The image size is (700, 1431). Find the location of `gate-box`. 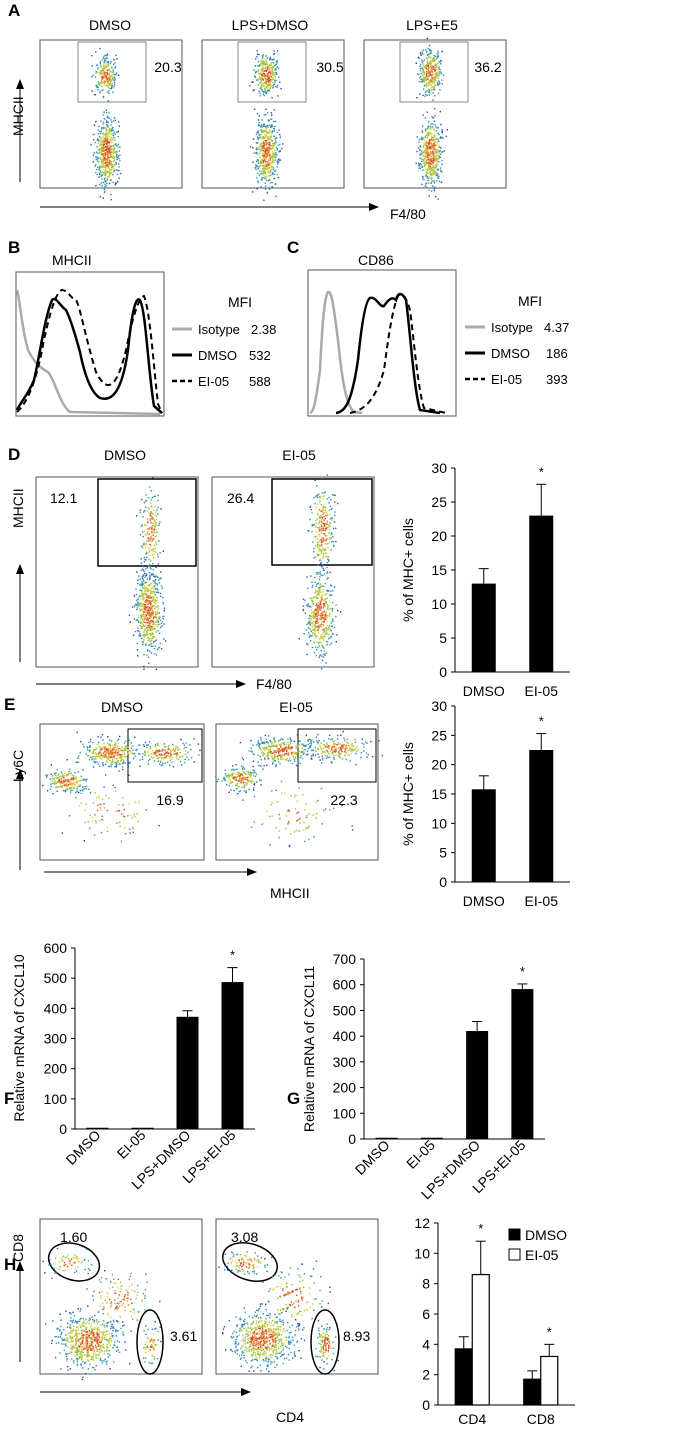

gate-box is located at coordinates (272, 72).